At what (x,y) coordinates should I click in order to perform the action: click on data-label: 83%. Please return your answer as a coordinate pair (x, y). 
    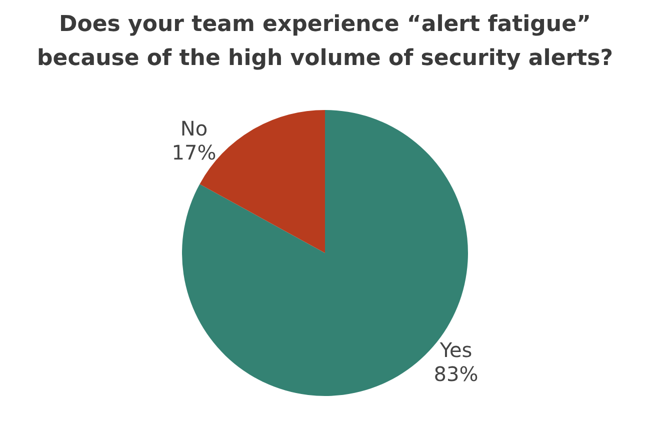
    Looking at the image, I should click on (456, 374).